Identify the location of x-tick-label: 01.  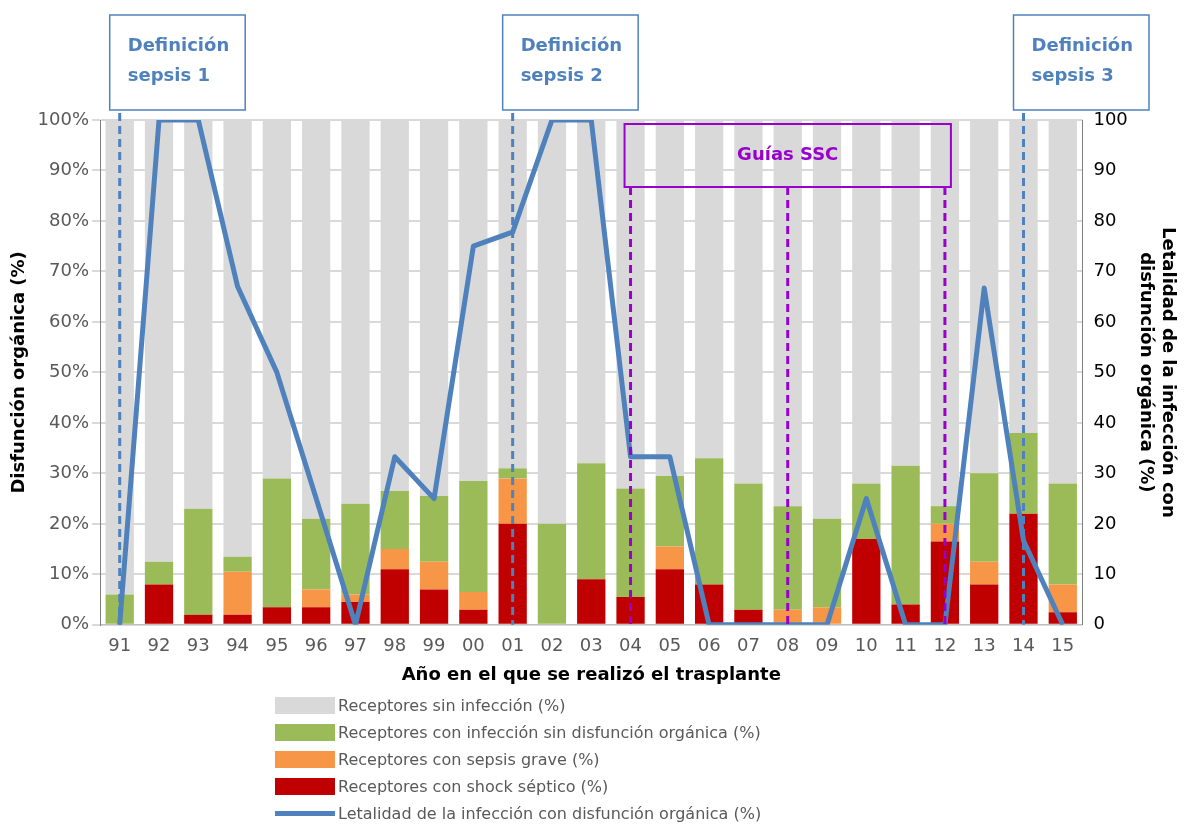
(513, 645).